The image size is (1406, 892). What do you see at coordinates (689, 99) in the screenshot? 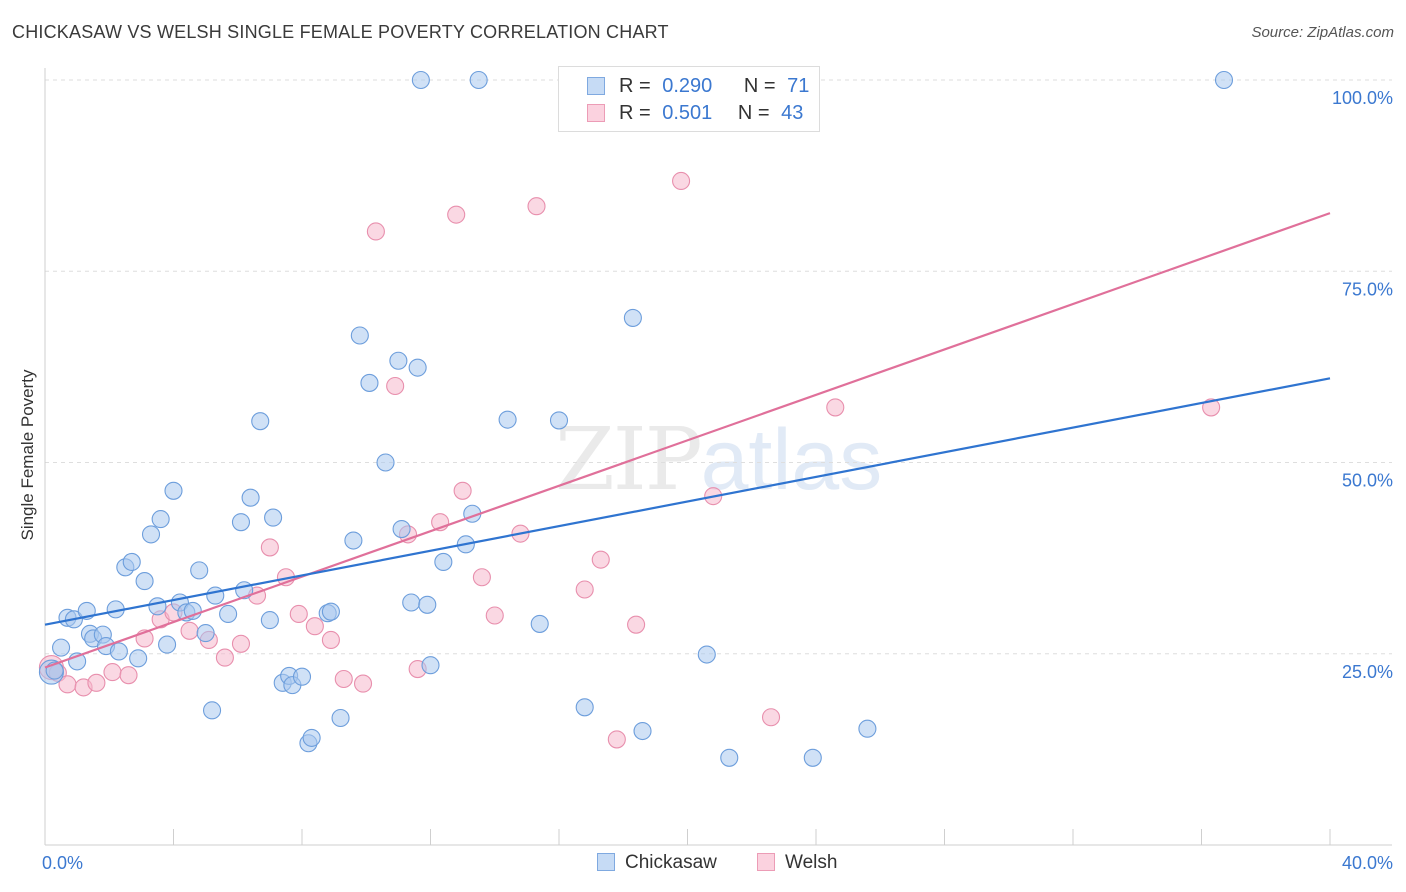
I see `stats-legend: R = 0.290 N = 71 R = 0.501 N = 43` at bounding box center [689, 99].